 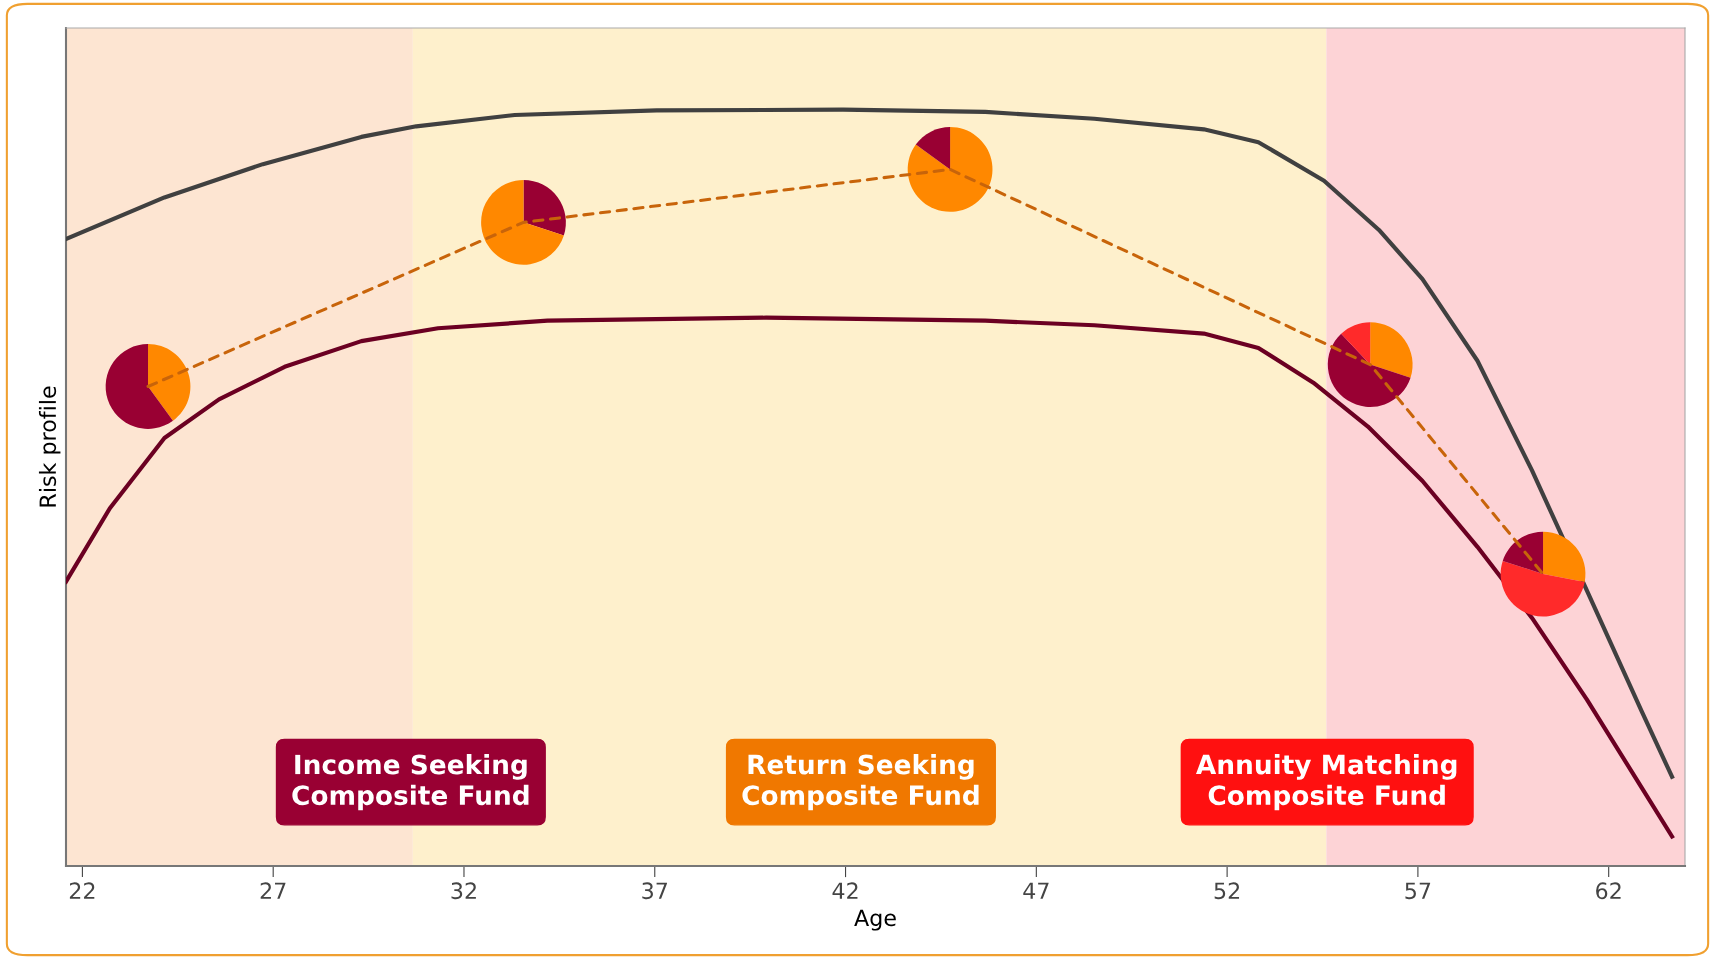 I want to click on x-tick-label: 52, so click(x=1227, y=891).